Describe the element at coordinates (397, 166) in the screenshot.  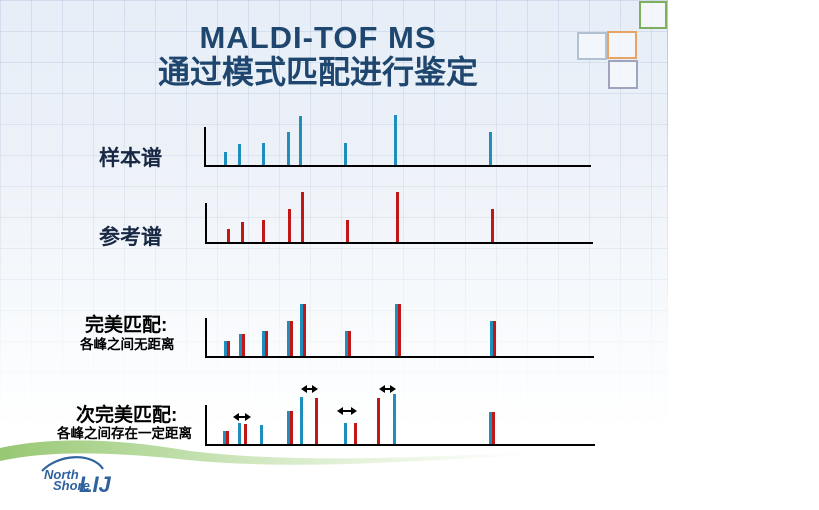
I see `sample-baseline` at that location.